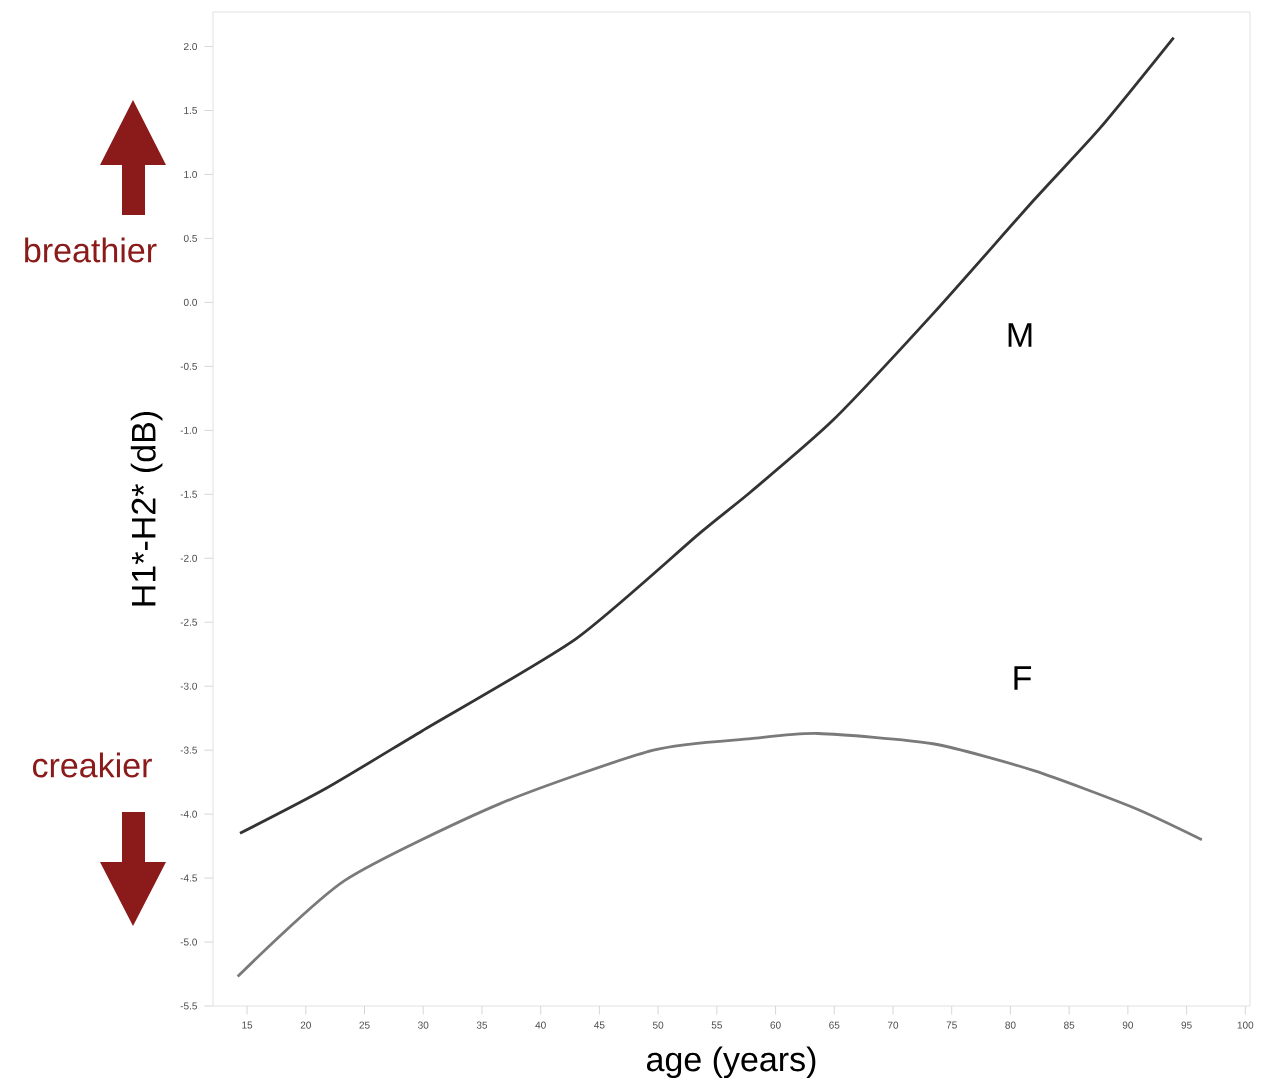 The image size is (1263, 1084). I want to click on y-axis-title: H1*-H2* (dB), so click(146, 508).